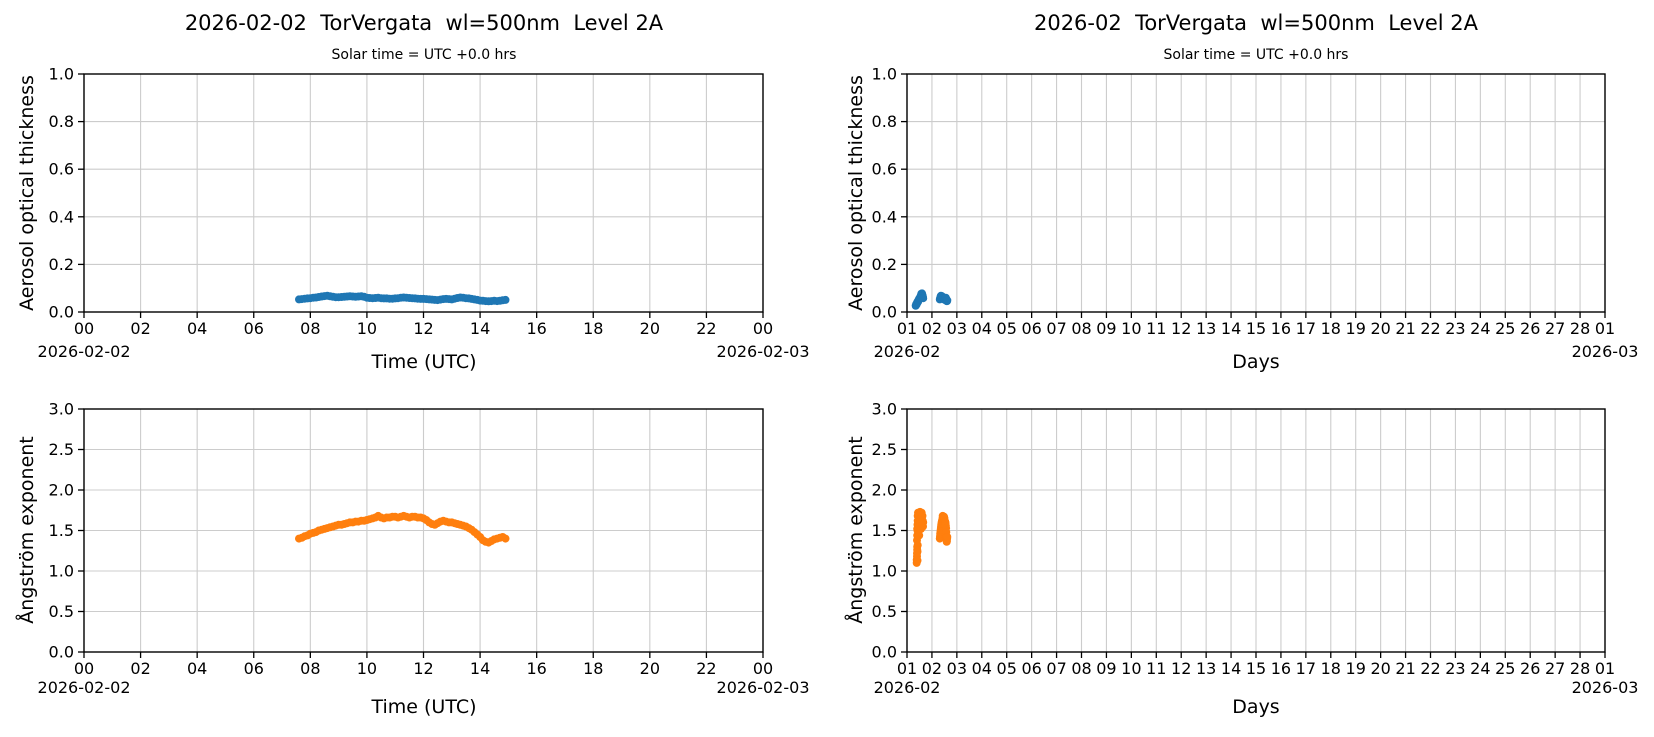 This screenshot has height=737, width=1654. Describe the element at coordinates (27, 193) in the screenshot. I see `axis-label-aot-daily: Aerosol optical thickness` at that location.